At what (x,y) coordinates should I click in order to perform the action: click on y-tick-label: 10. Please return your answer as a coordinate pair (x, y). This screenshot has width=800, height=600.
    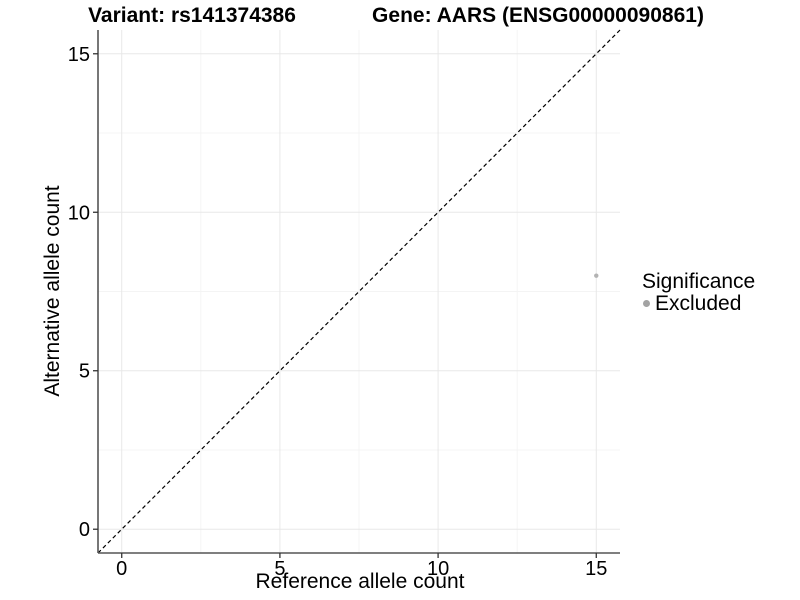
    Looking at the image, I should click on (79, 213).